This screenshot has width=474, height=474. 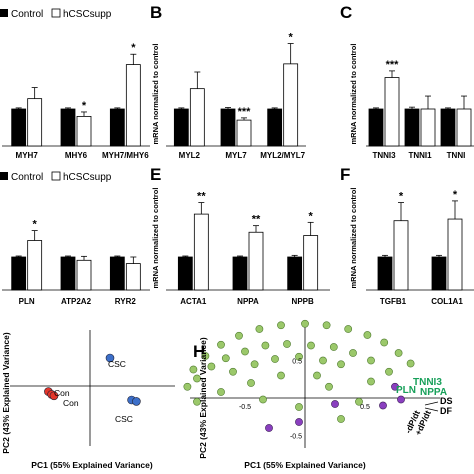 I want to click on variable-label: DF, so click(x=446, y=411).